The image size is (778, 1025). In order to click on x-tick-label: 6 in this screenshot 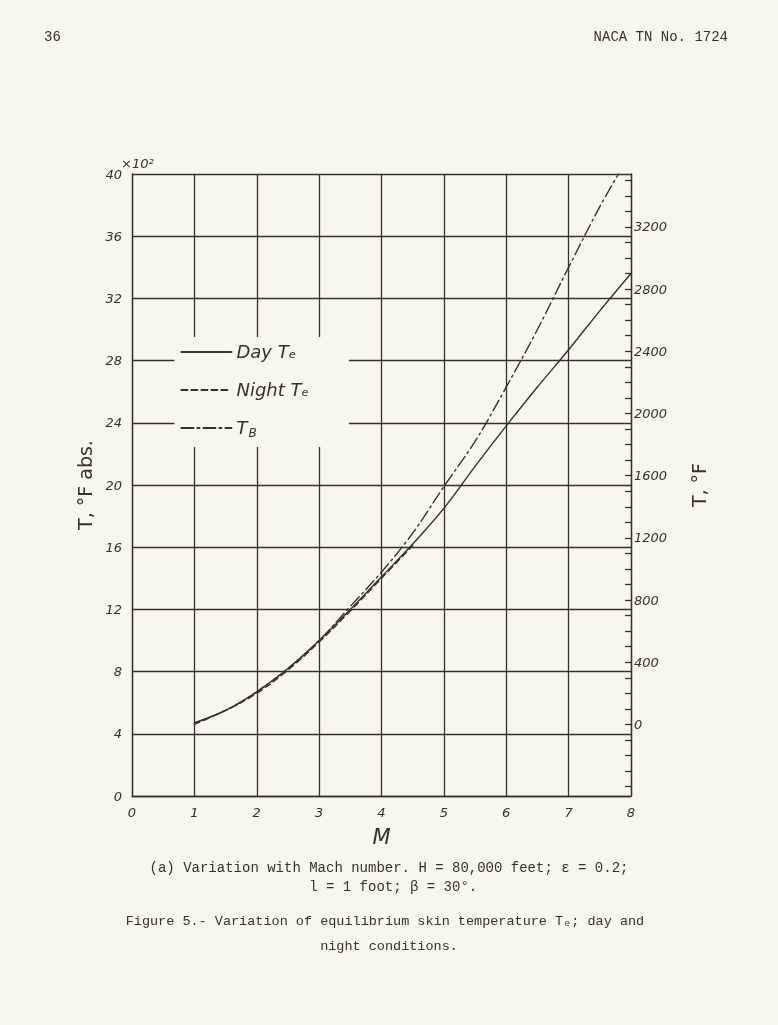, I will do `click(506, 812)`.